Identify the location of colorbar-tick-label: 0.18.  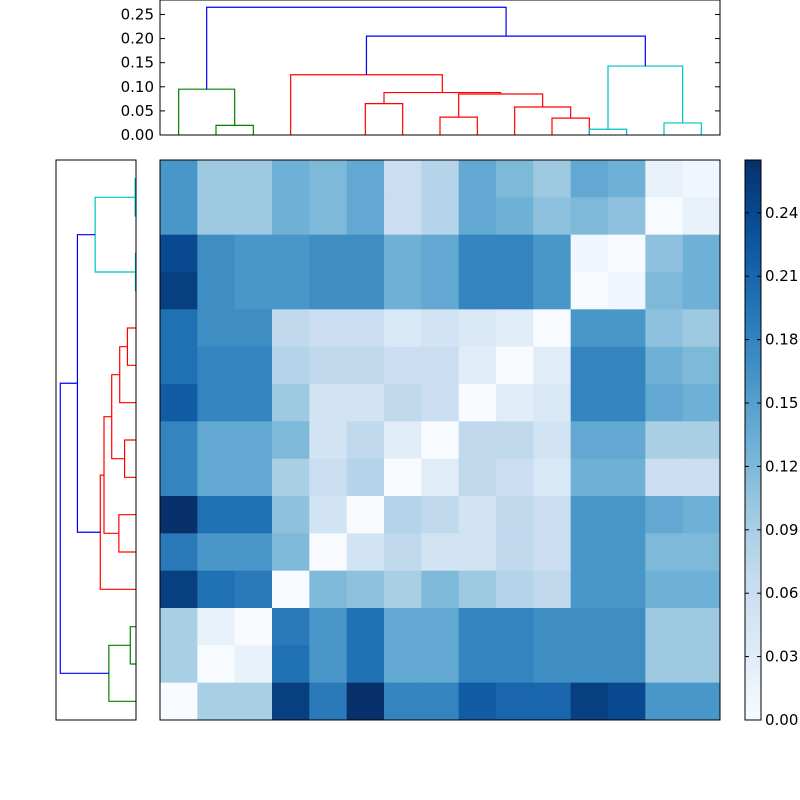
(781, 340).